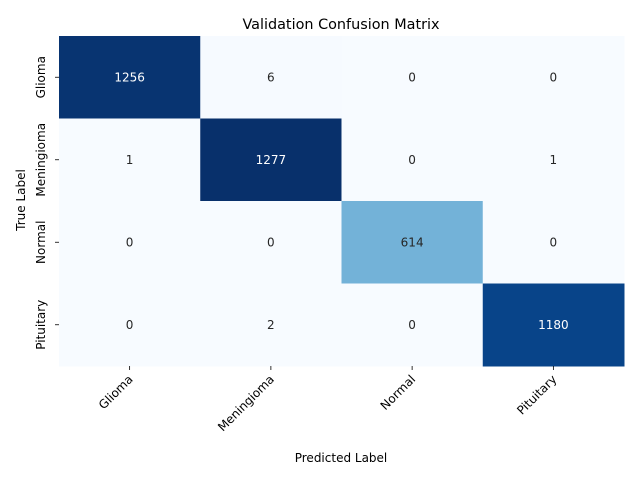  I want to click on cell-value-0-2: 0, so click(412, 77).